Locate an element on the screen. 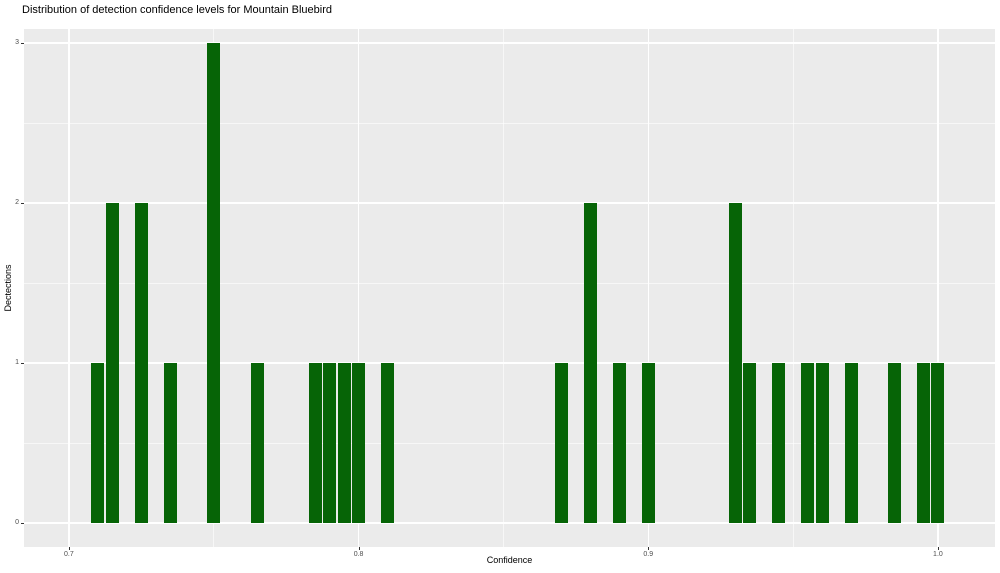  y-axis-tick-label: 2 is located at coordinates (17, 202).